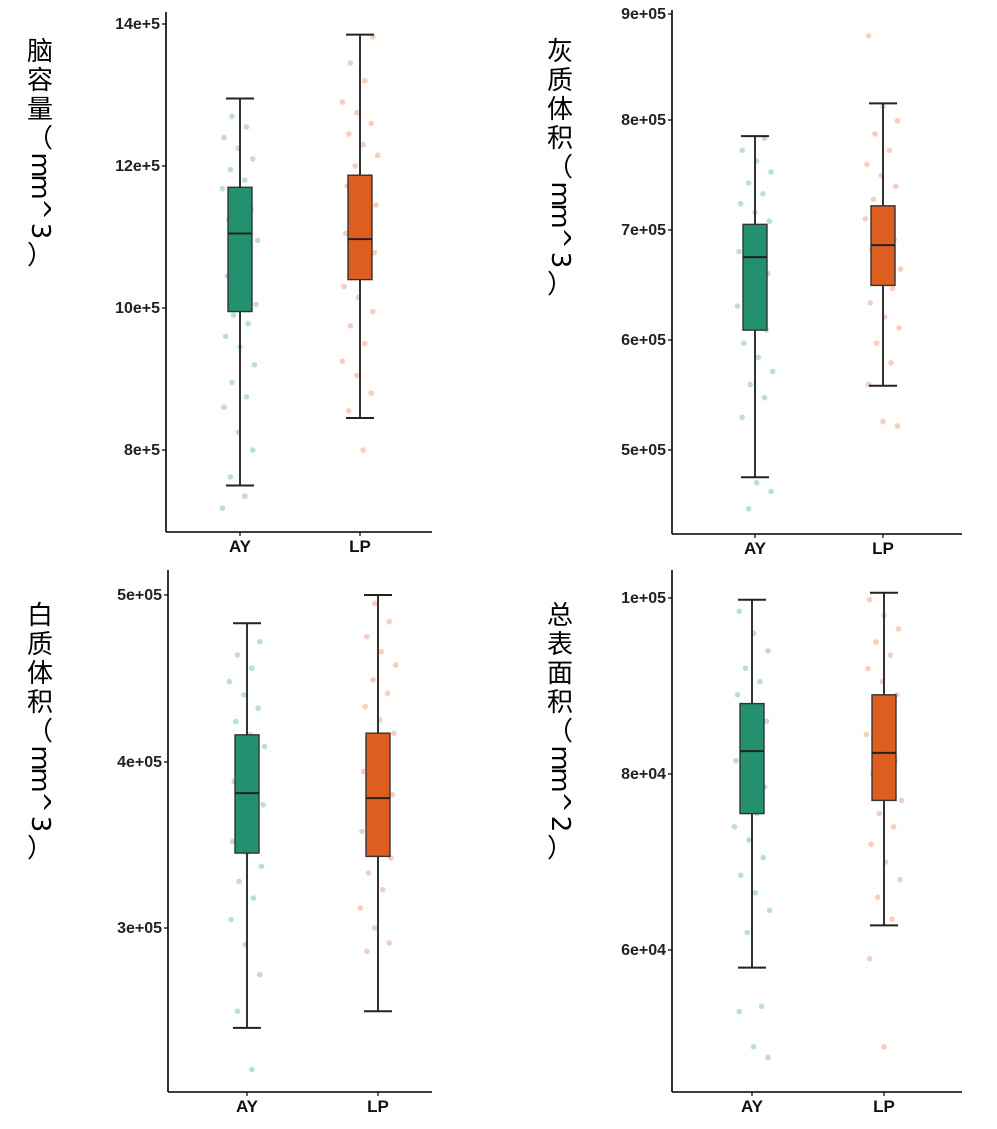 The height and width of the screenshot is (1129, 997). Describe the element at coordinates (643, 14) in the screenshot. I see `y-tick-label: 9e+05` at that location.